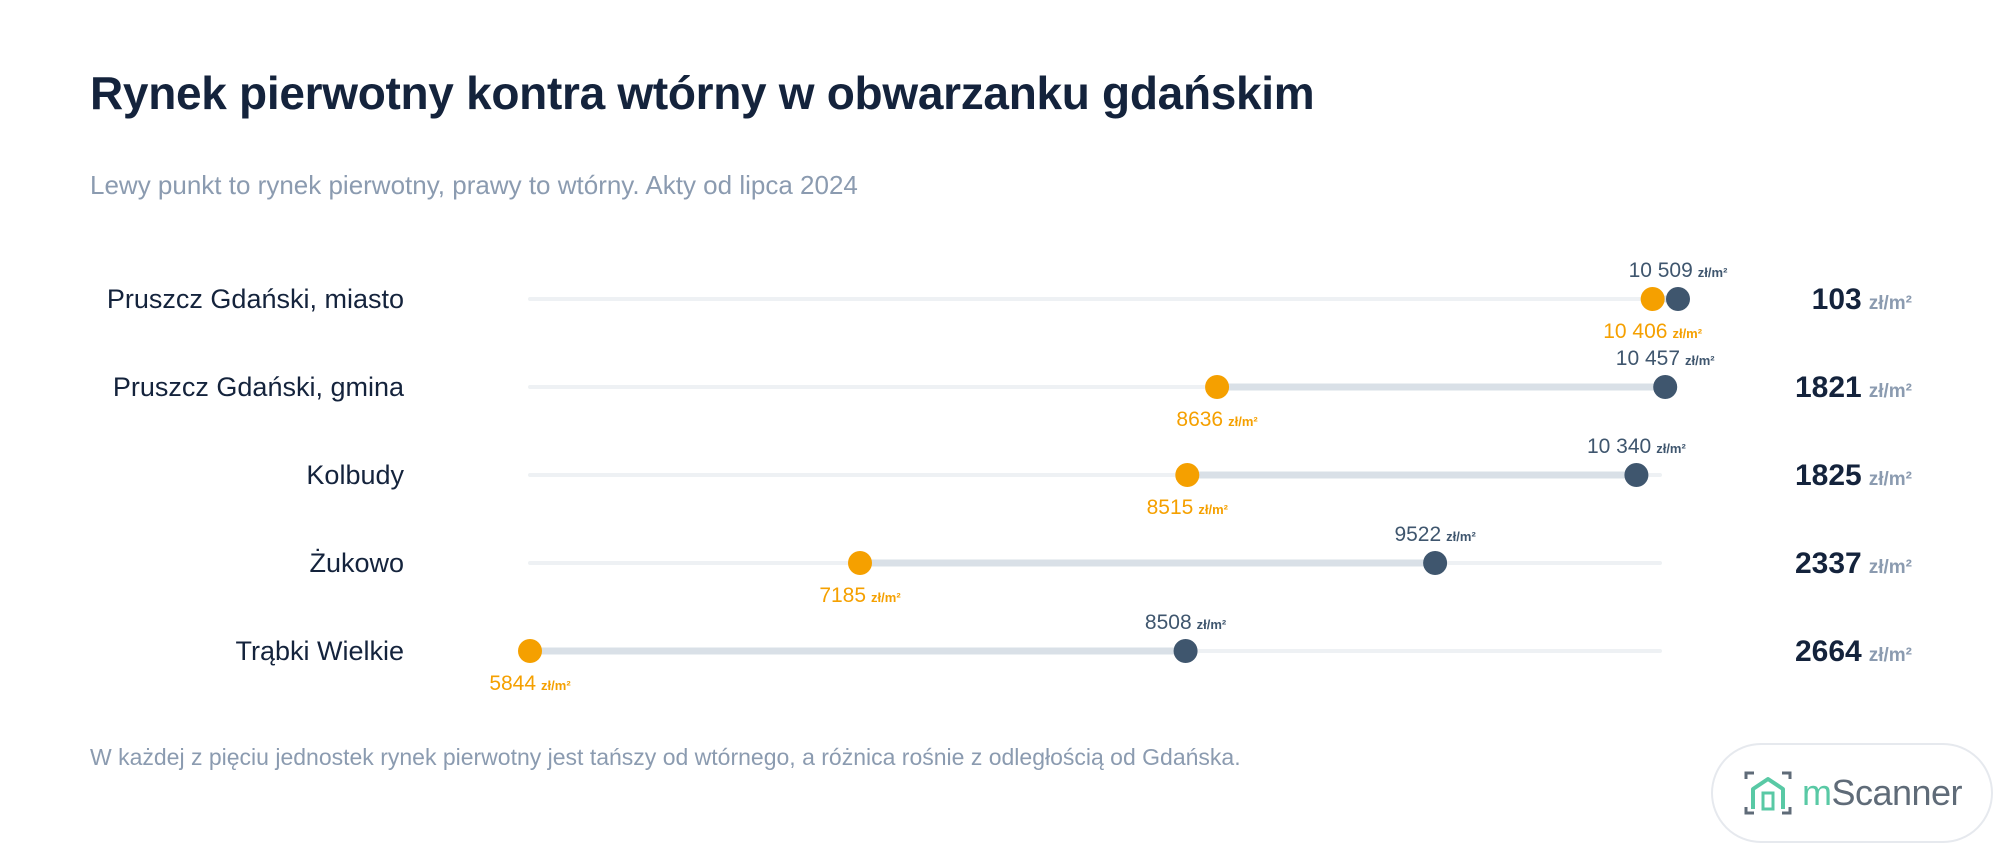 This screenshot has width=2000, height=860. What do you see at coordinates (1435, 534) in the screenshot?
I see `secondary-value-label: 9522 zł/m²` at bounding box center [1435, 534].